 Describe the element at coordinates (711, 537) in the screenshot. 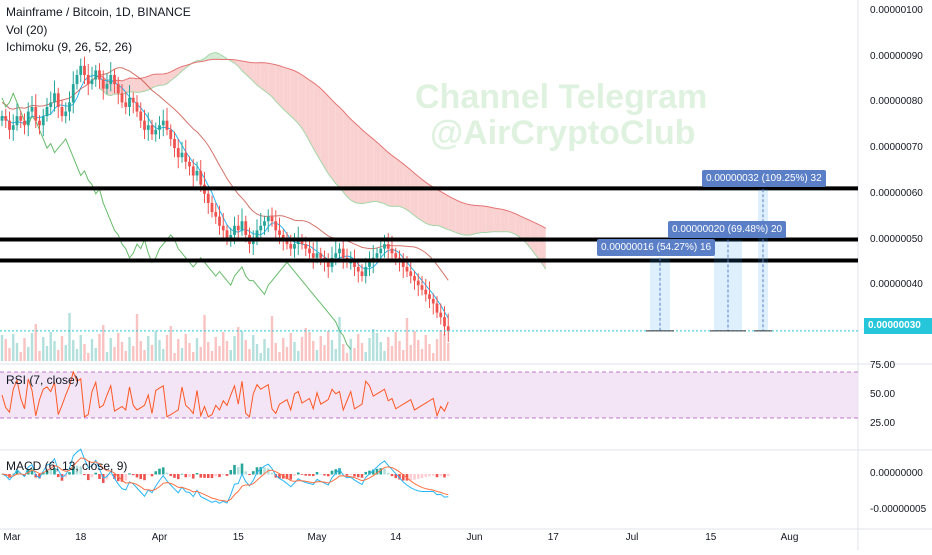

I see `time-tick-label: 15` at that location.